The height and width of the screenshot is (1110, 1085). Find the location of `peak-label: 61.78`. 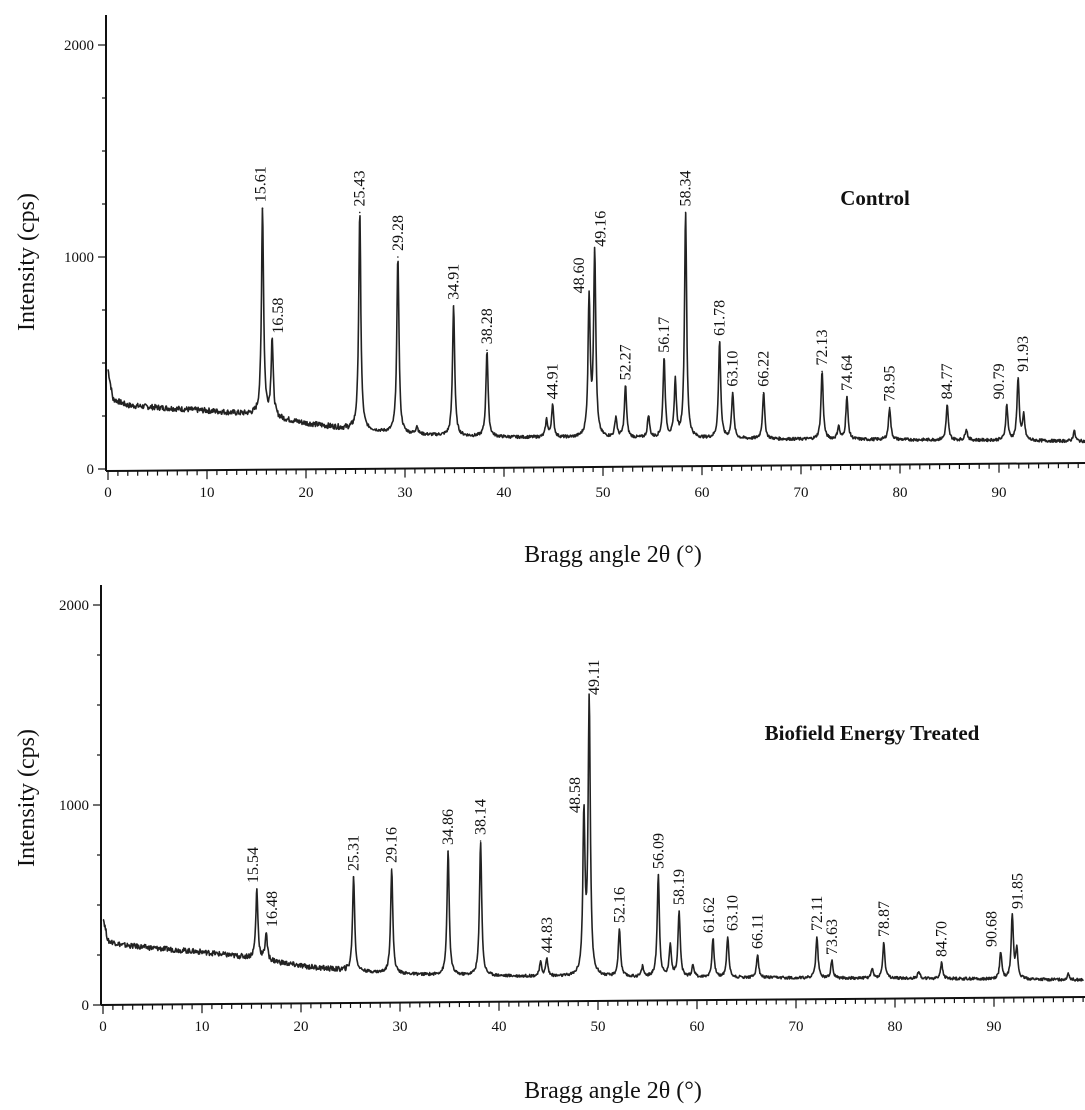

peak-label: 61.78 is located at coordinates (720, 318).